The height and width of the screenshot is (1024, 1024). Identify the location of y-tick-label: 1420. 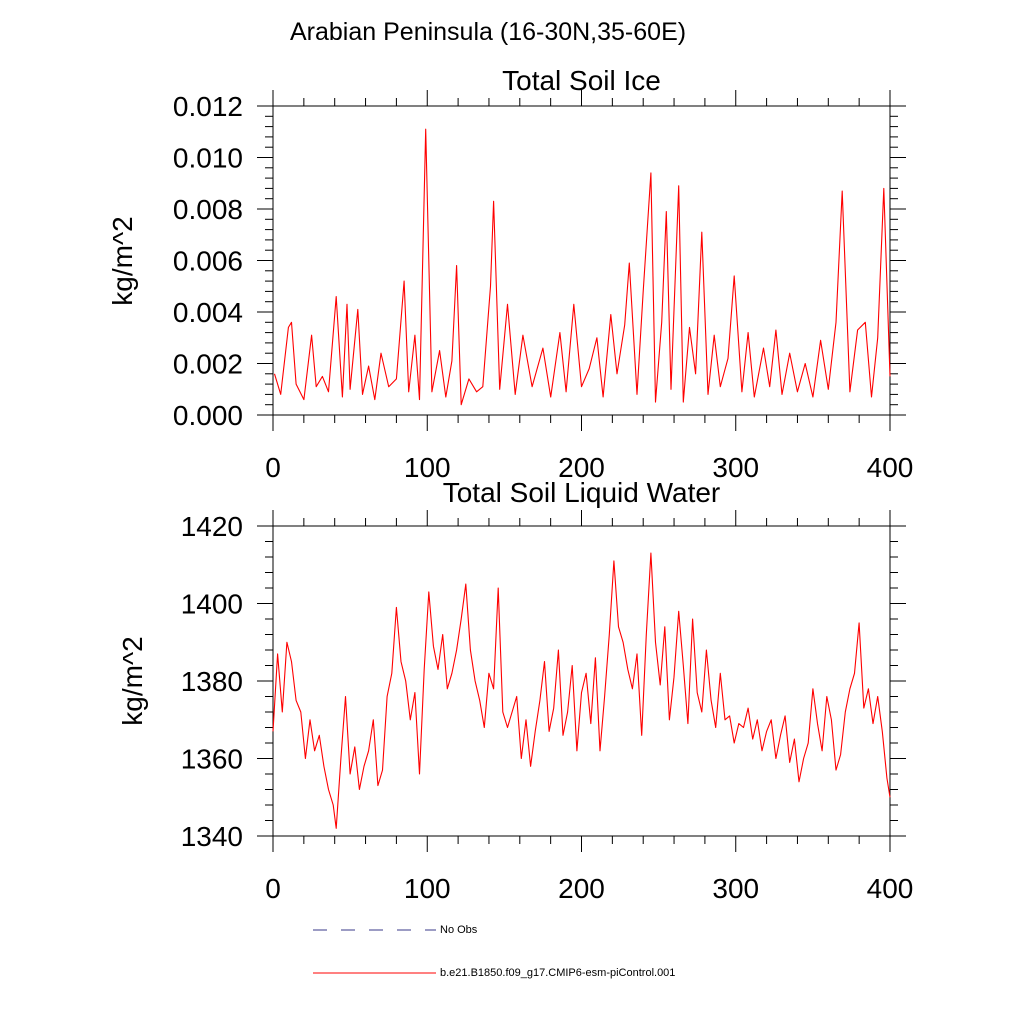
(212, 526).